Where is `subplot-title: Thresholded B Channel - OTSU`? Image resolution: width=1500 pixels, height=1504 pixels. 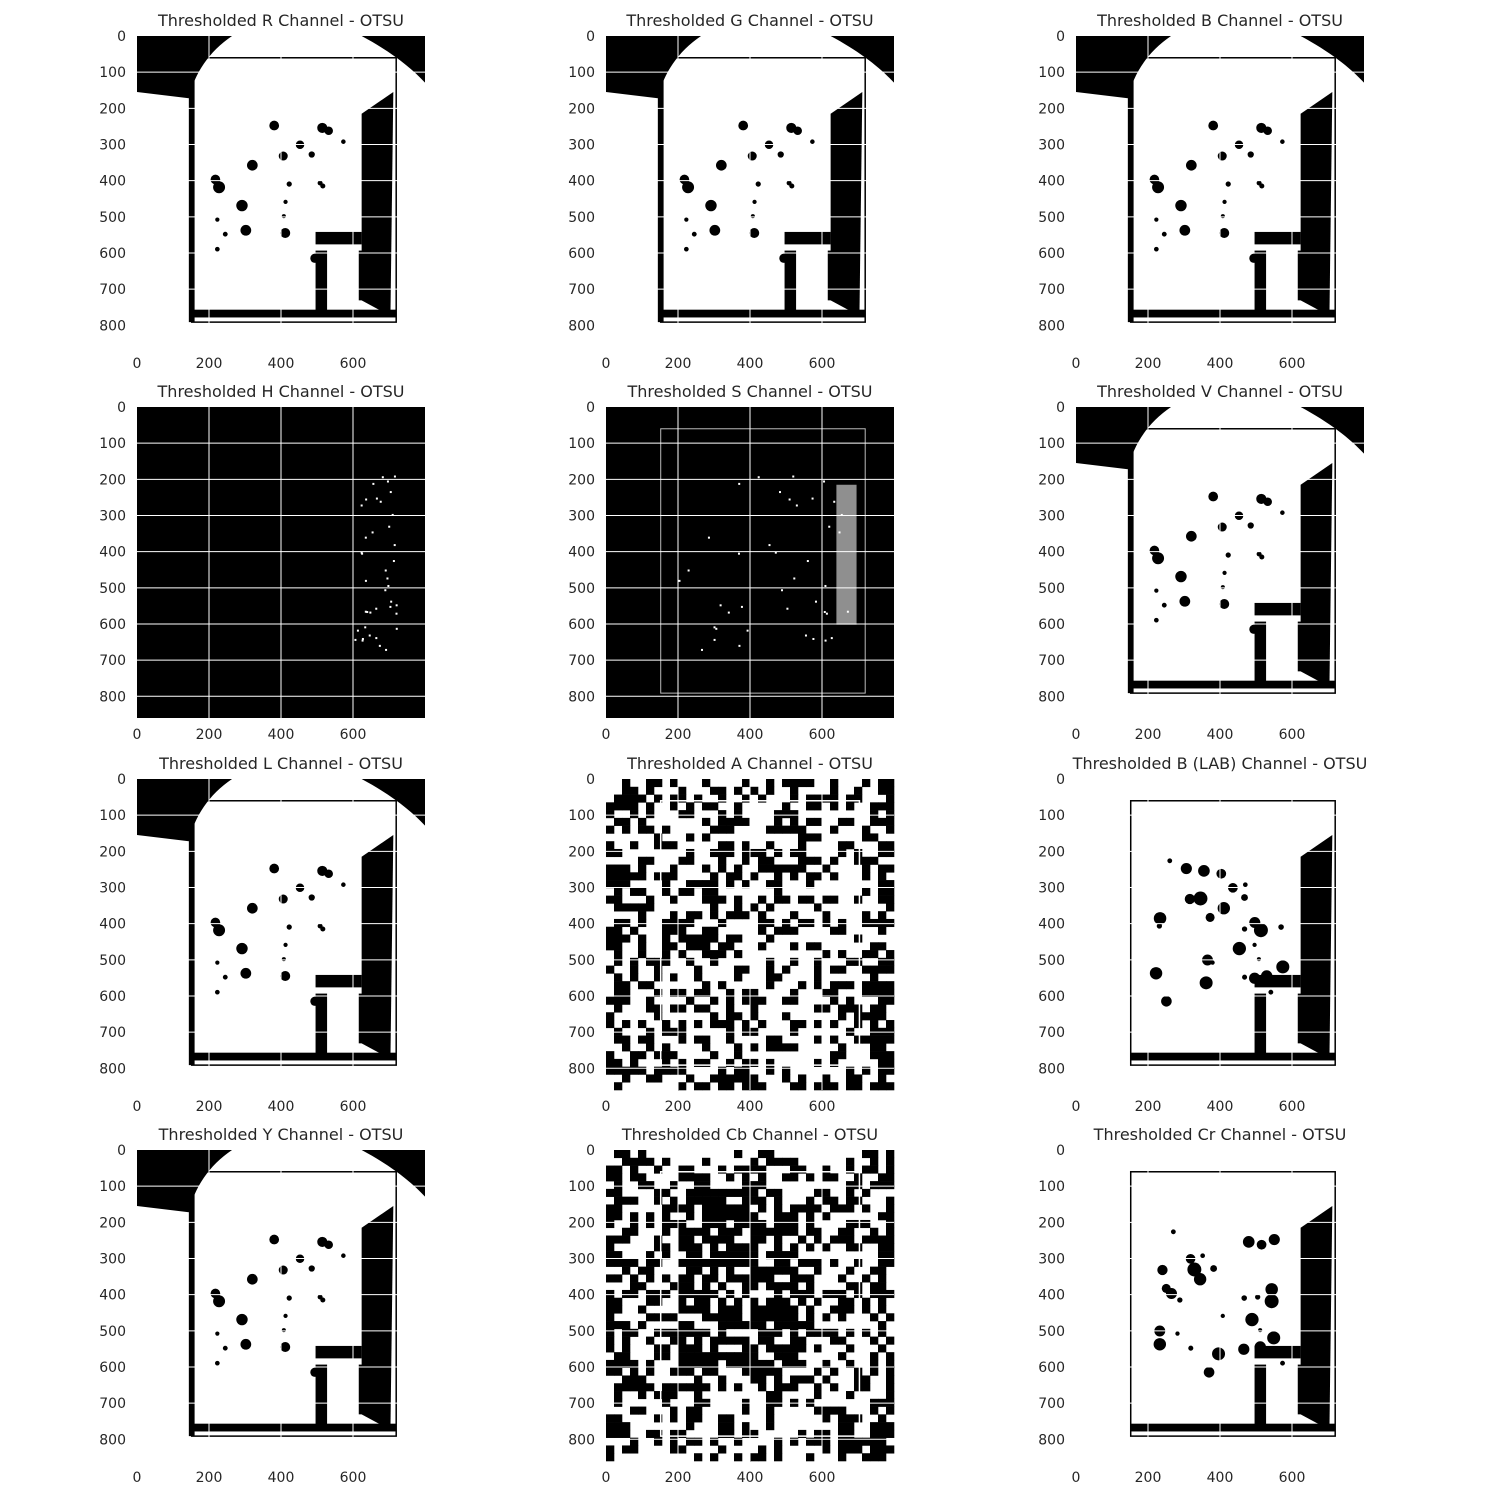 subplot-title: Thresholded B Channel - OTSU is located at coordinates (1219, 20).